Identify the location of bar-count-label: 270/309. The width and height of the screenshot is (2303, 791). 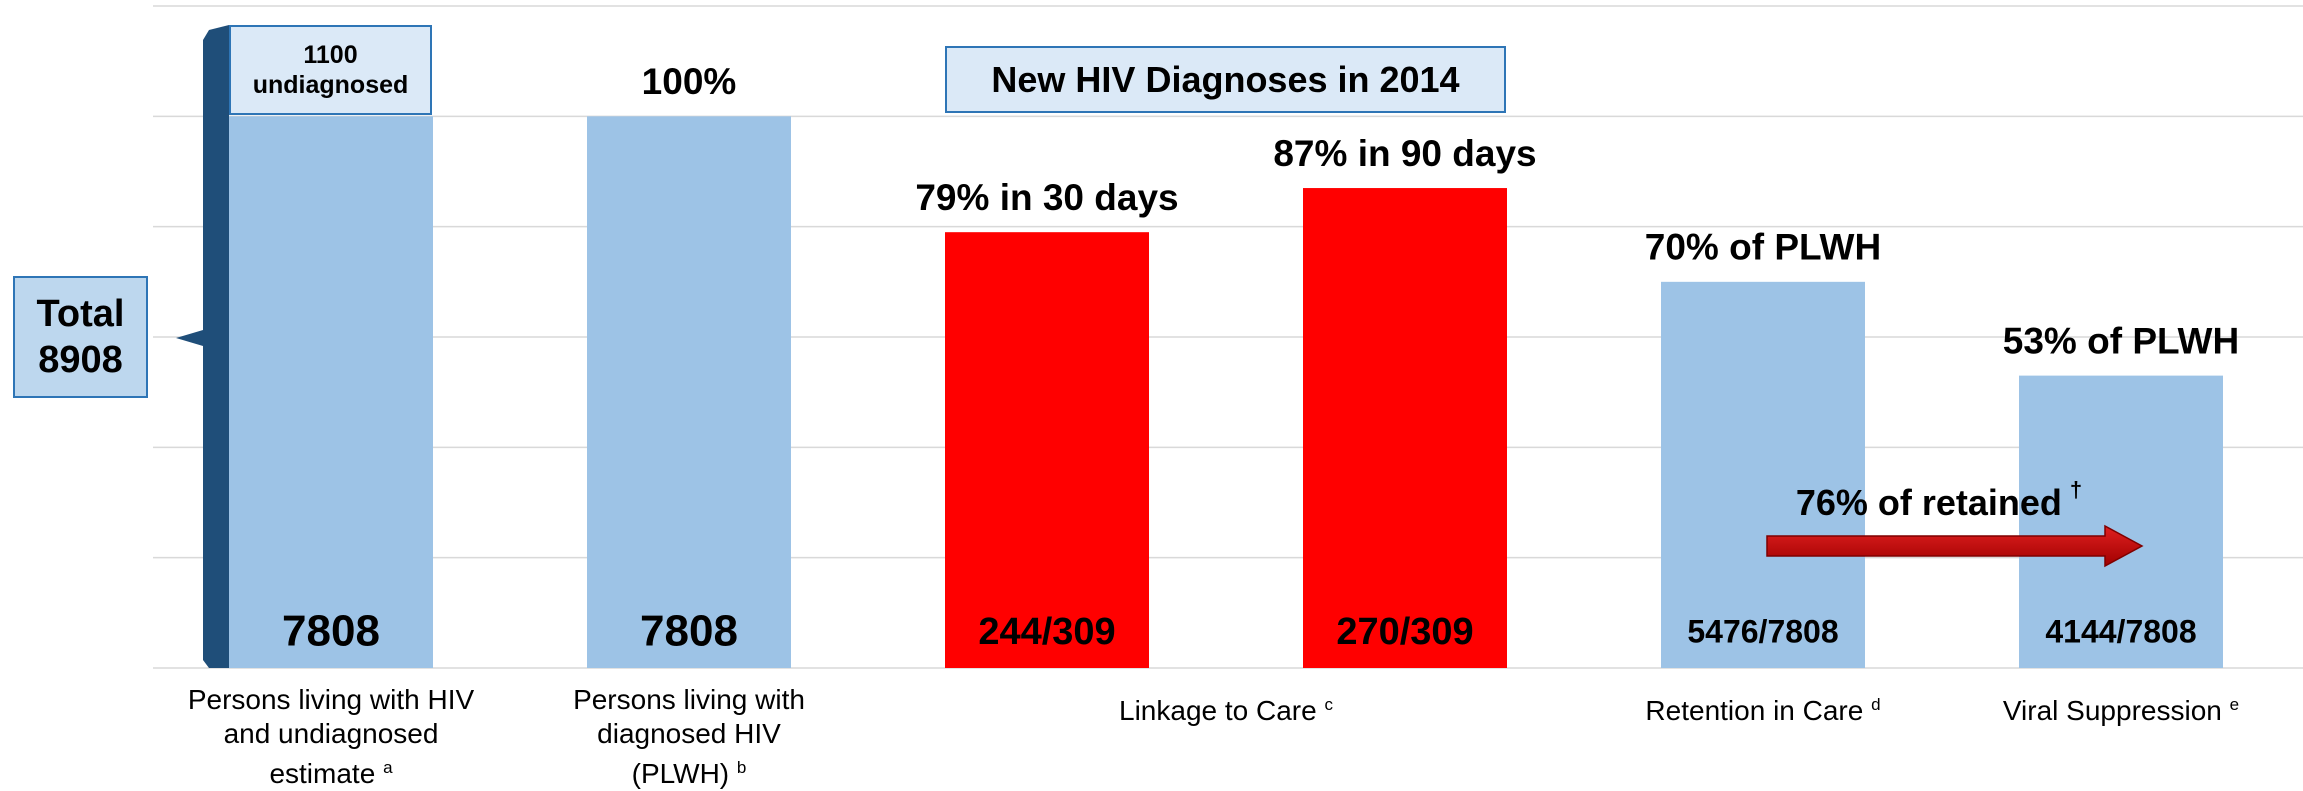
(1404, 632).